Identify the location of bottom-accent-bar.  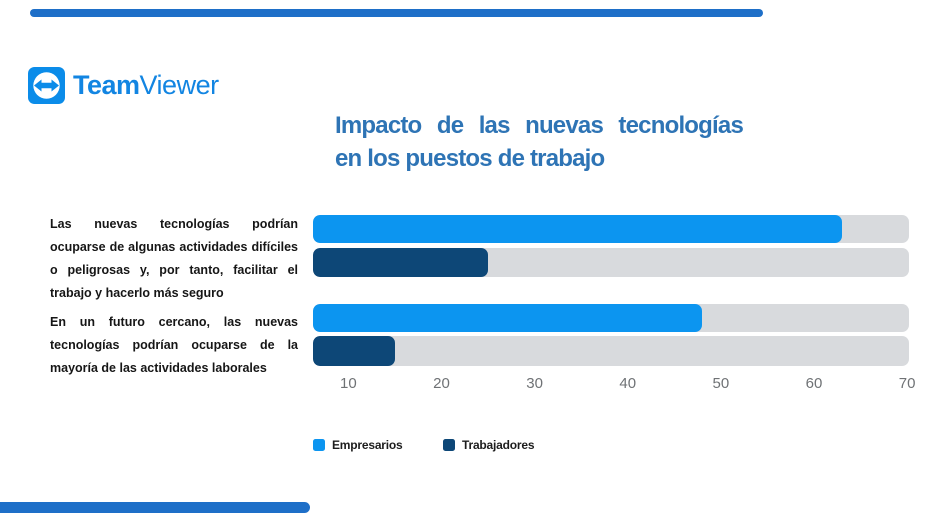
(155, 507).